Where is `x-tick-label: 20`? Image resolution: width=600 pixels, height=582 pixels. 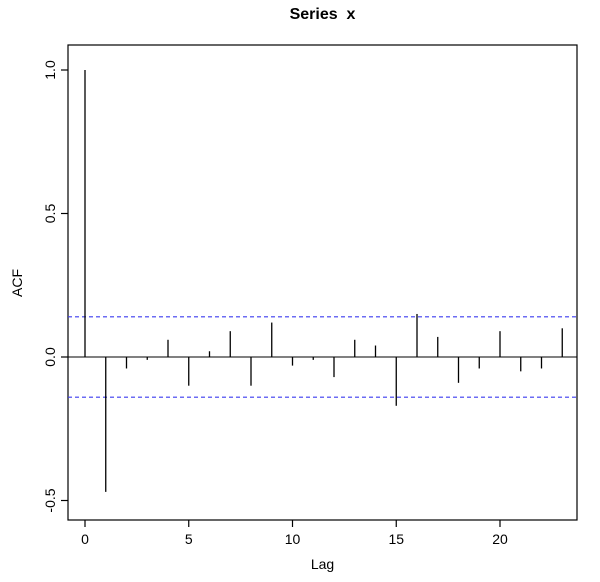 x-tick-label: 20 is located at coordinates (500, 539).